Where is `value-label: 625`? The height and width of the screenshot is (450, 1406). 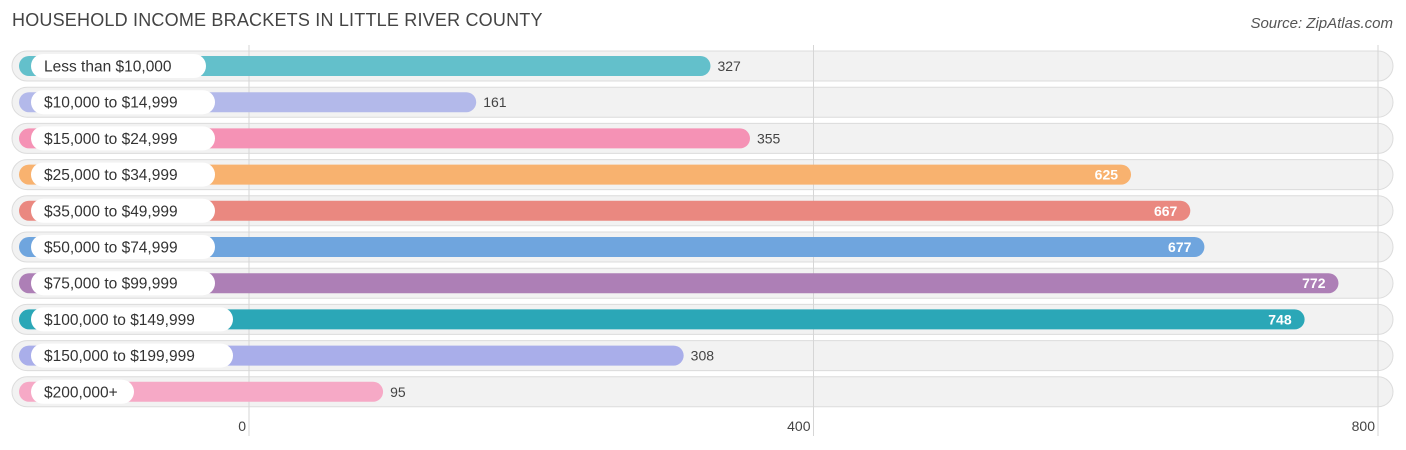
value-label: 625 is located at coordinates (1107, 175).